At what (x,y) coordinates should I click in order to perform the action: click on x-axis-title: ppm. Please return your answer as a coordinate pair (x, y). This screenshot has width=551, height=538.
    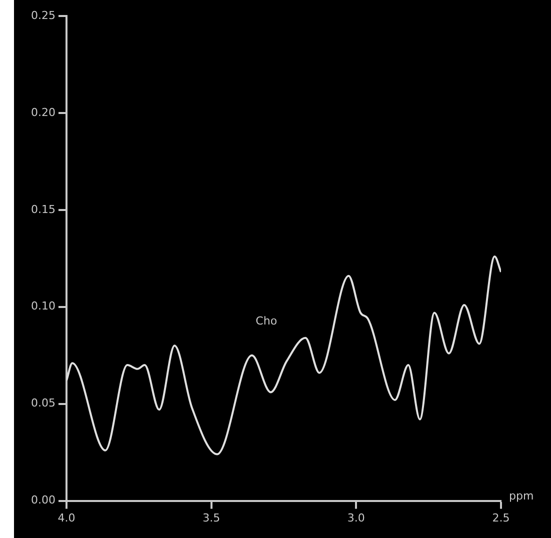
    Looking at the image, I should click on (521, 496).